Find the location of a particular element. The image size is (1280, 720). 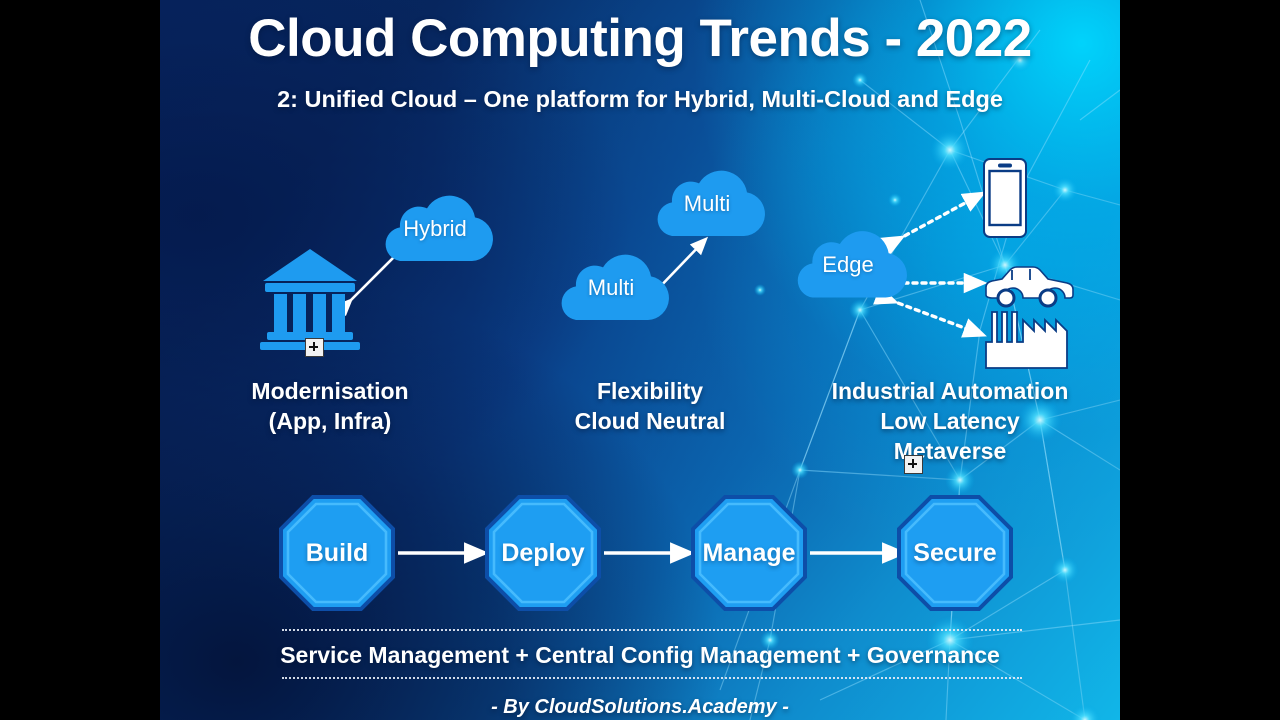

caption-flexibility-line1: Flexibility is located at coordinates (650, 391).